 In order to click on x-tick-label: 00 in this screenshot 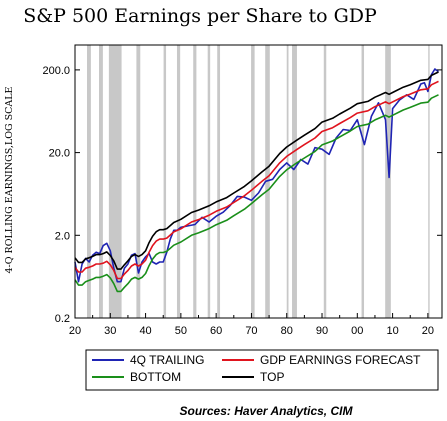, I will do `click(357, 331)`.